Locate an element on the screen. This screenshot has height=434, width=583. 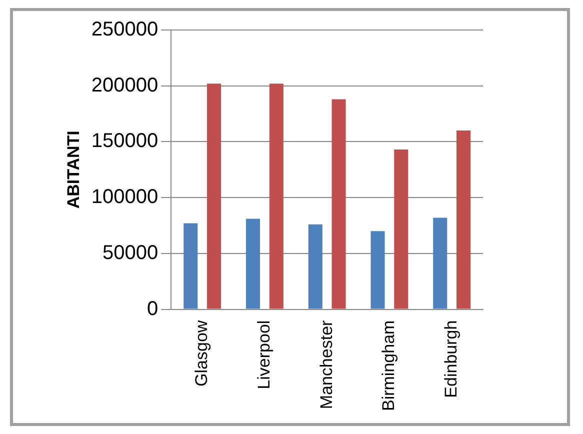
x-tick-label: Edinburgh is located at coordinates (451, 359).